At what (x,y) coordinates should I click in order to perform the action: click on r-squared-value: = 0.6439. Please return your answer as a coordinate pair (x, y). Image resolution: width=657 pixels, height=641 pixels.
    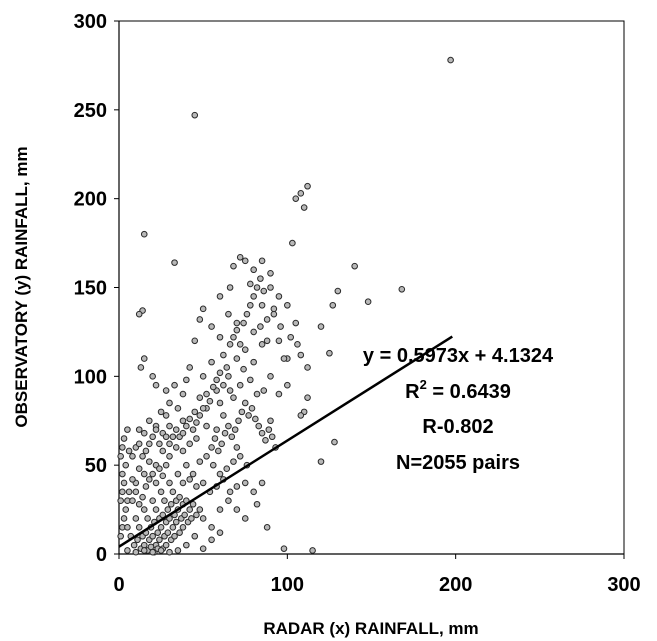
    Looking at the image, I should click on (469, 392).